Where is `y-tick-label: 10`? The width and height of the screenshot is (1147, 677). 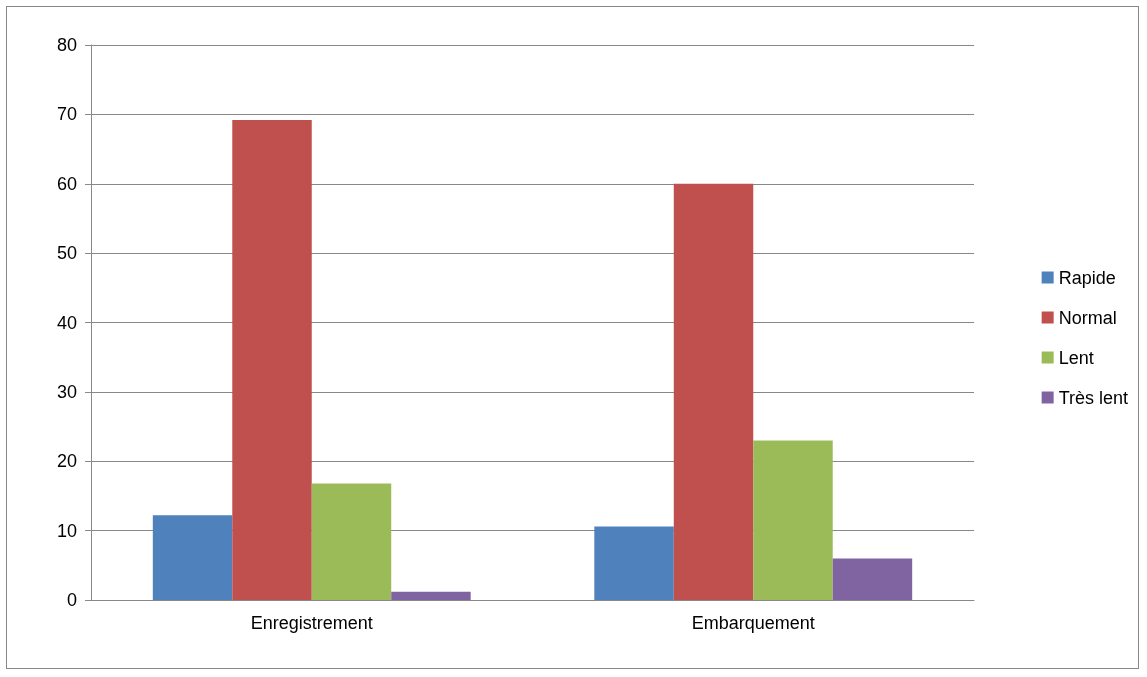 y-tick-label: 10 is located at coordinates (66, 530).